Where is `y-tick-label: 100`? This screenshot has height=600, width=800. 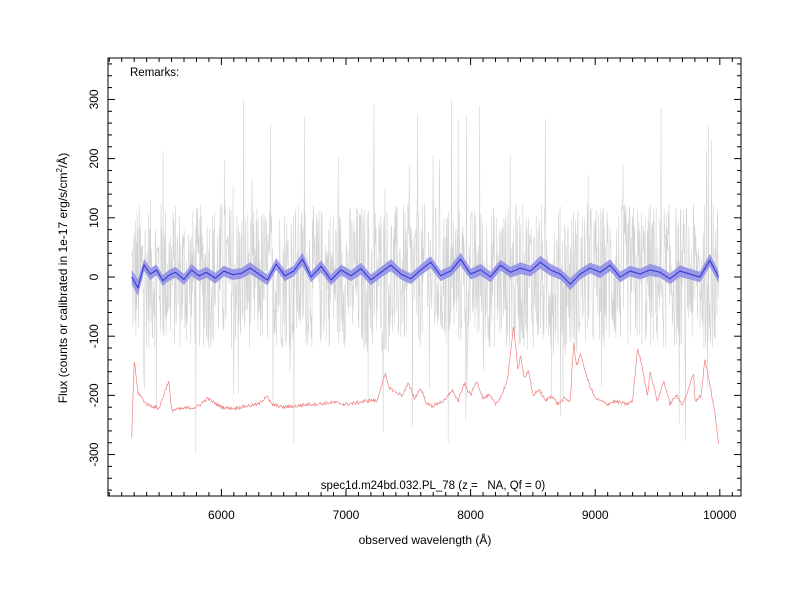
y-tick-label: 100 is located at coordinates (94, 217).